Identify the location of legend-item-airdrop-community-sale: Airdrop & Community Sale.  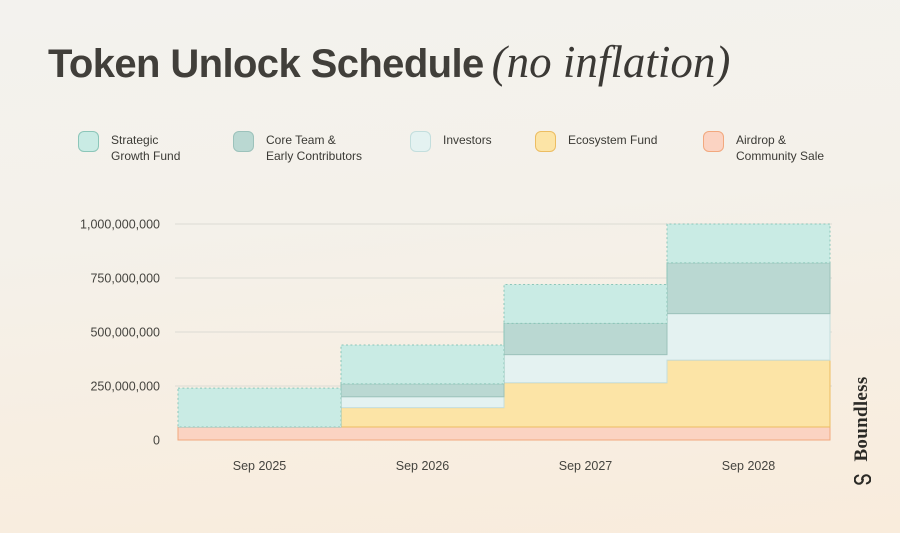
(763, 147).